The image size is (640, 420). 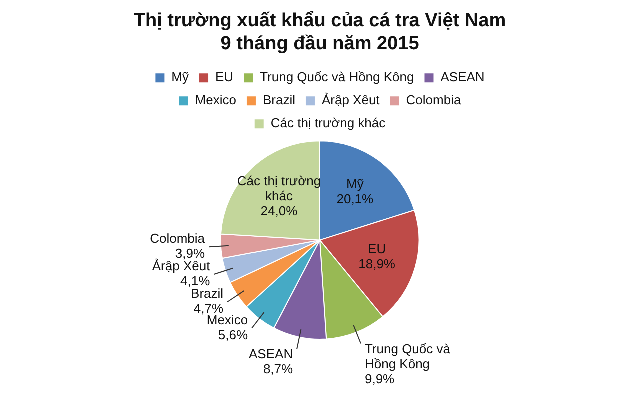 I want to click on chart-subtitle: 9 tháng đầu năm 2015, so click(x=320, y=43).